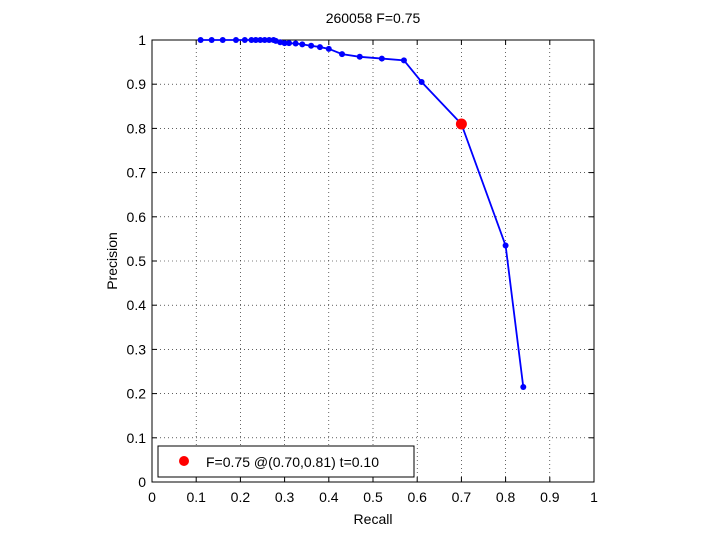  What do you see at coordinates (152, 497) in the screenshot?
I see `x-tick-label: 0` at bounding box center [152, 497].